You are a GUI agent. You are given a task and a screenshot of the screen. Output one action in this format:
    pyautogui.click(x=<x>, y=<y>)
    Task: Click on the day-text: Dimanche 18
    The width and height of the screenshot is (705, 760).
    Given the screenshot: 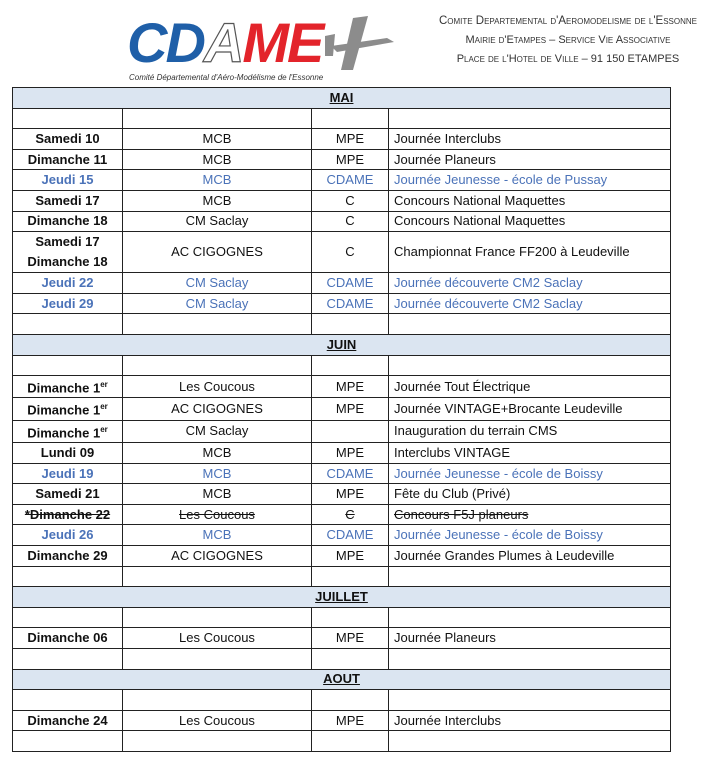 What is the action you would take?
    pyautogui.click(x=67, y=221)
    